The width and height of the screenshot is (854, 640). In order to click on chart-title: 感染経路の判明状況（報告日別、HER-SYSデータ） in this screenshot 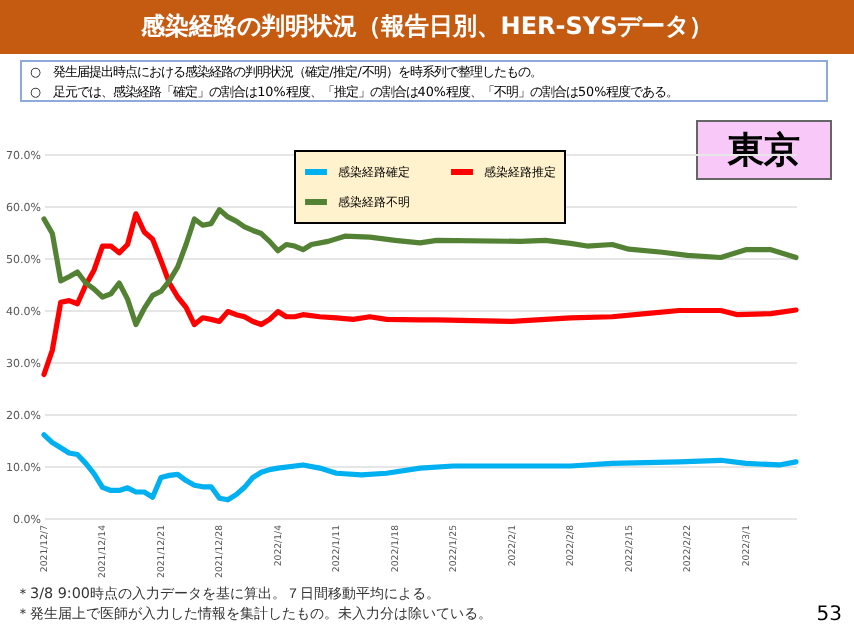, I will do `click(427, 27)`.